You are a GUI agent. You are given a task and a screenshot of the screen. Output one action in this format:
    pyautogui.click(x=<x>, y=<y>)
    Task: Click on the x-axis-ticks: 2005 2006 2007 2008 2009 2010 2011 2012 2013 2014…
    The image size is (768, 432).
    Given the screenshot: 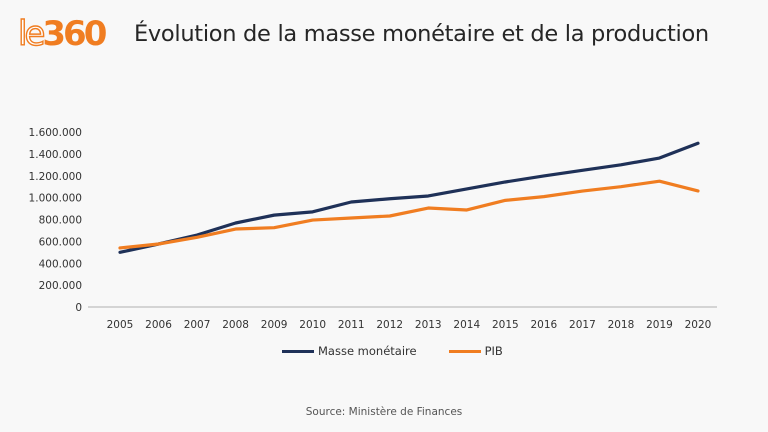 What is the action you would take?
    pyautogui.click(x=409, y=325)
    